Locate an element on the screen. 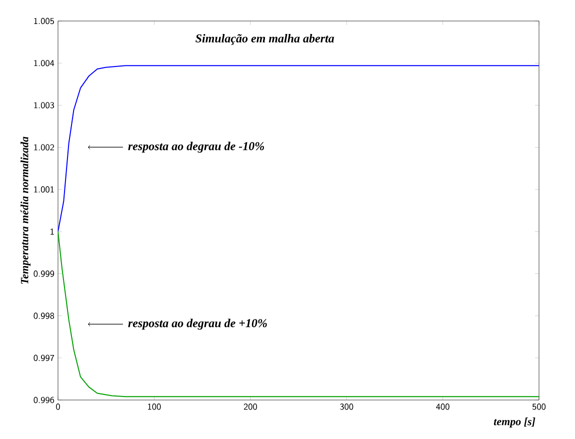 The image size is (575, 439). x-tick-label: 0 is located at coordinates (58, 407).